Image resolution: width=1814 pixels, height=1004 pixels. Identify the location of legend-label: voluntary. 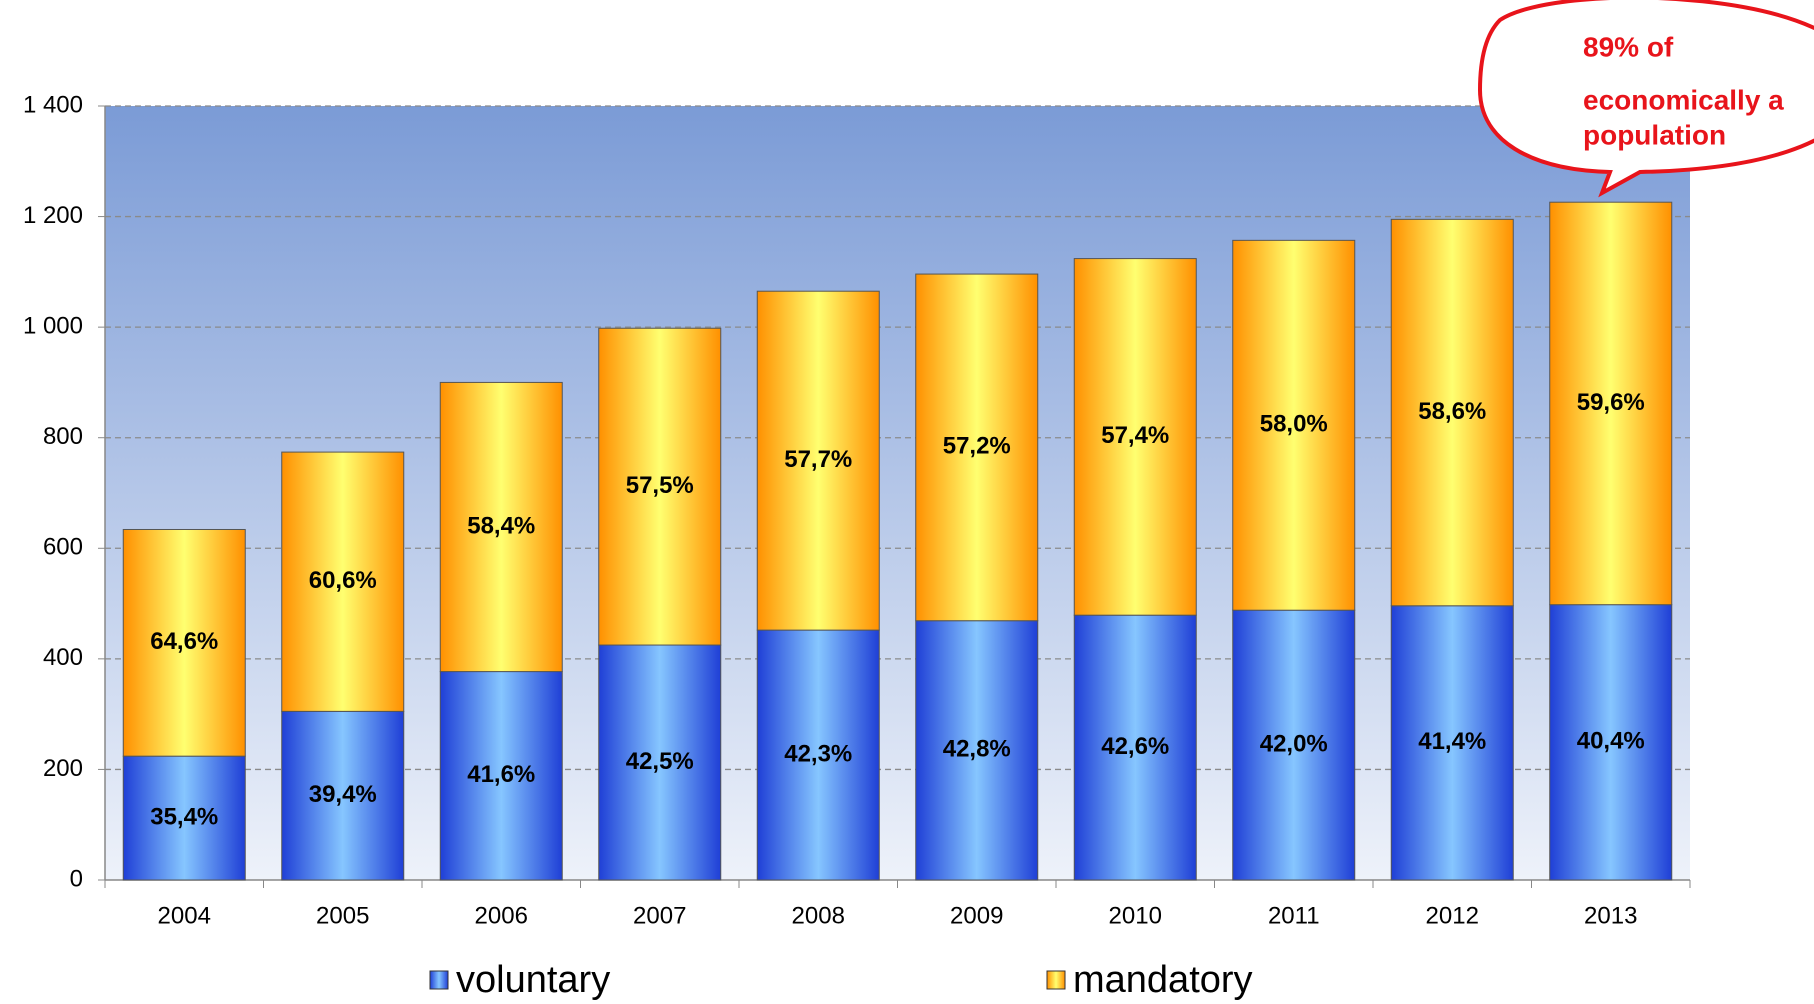
(533, 980).